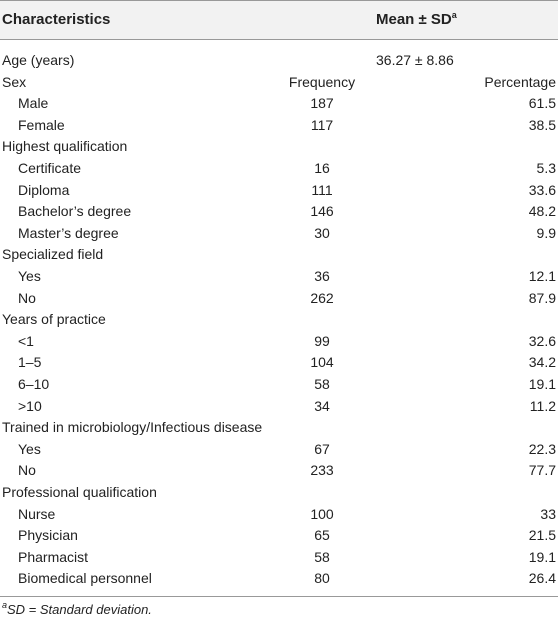  What do you see at coordinates (322, 124) in the screenshot?
I see `frequency-cell: 117` at bounding box center [322, 124].